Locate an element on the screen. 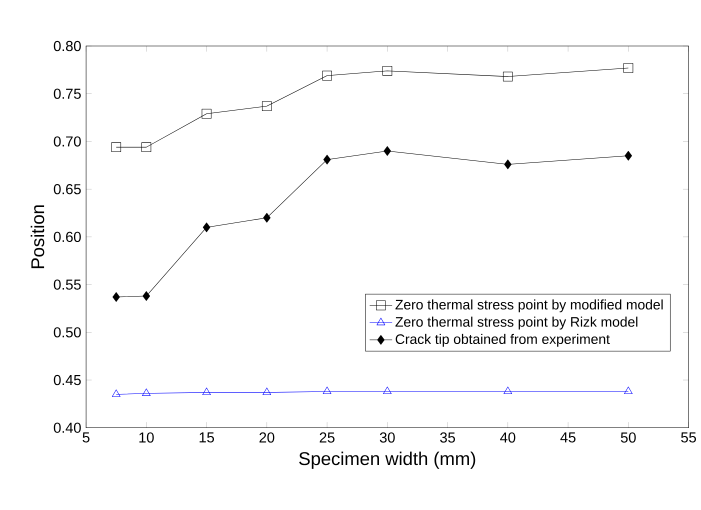  x-tick-label: 20 is located at coordinates (267, 437).